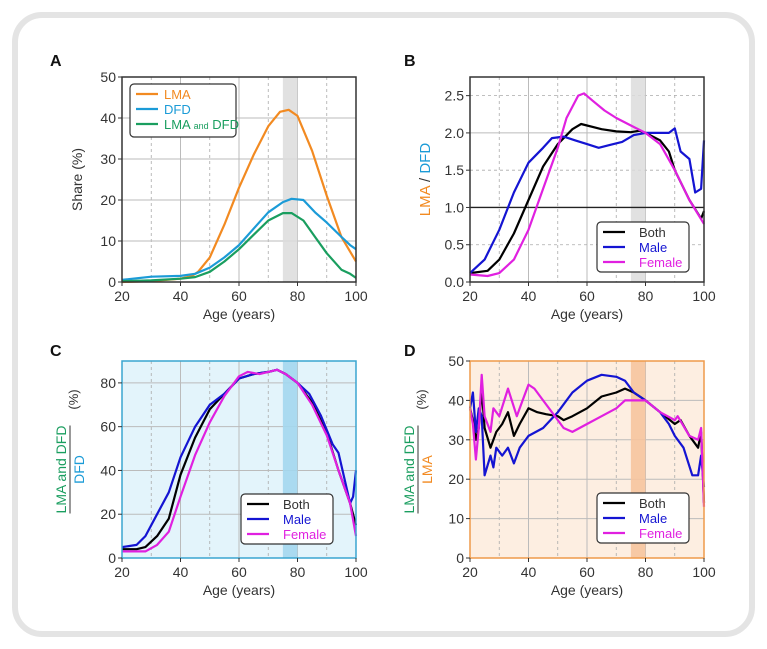  I want to click on series-line-dfd, so click(239, 239).